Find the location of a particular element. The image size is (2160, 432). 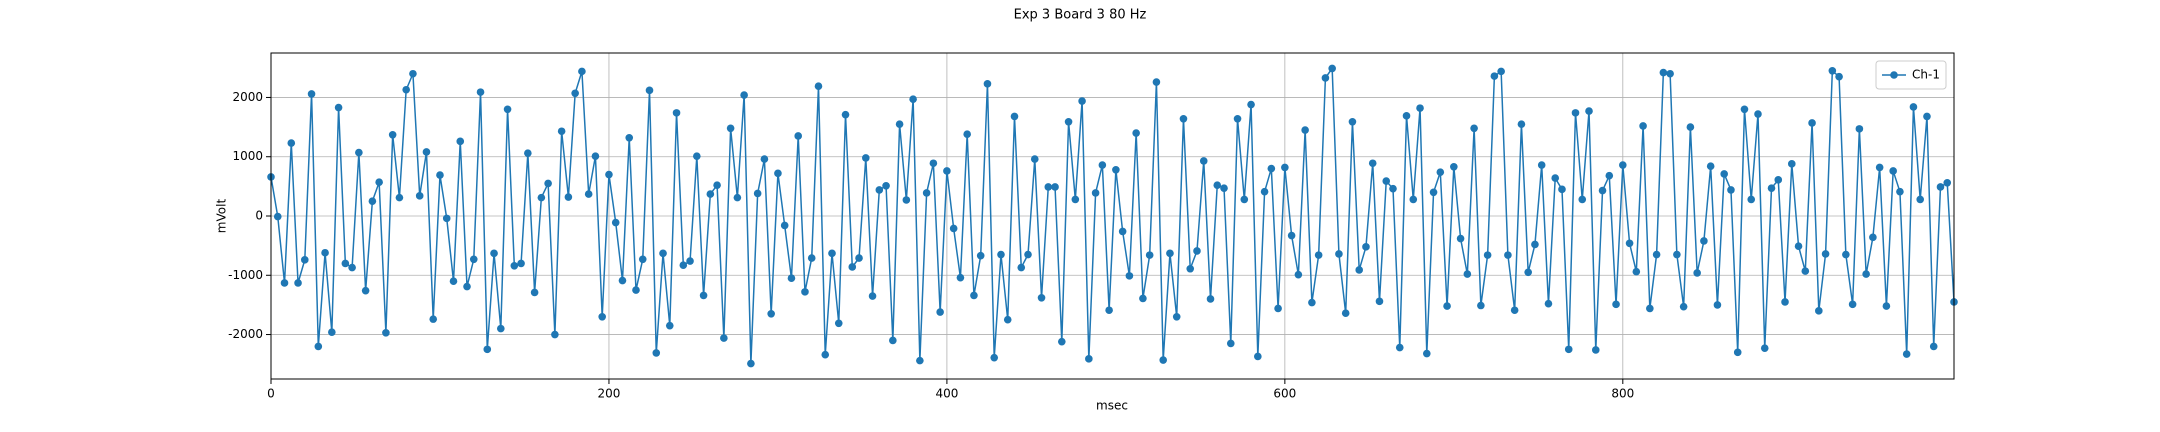

x-tick-label: 0 is located at coordinates (271, 394).